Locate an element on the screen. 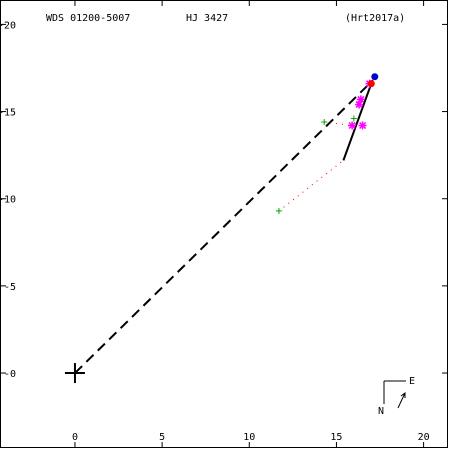  orbit-arc is located at coordinates (357, 122).